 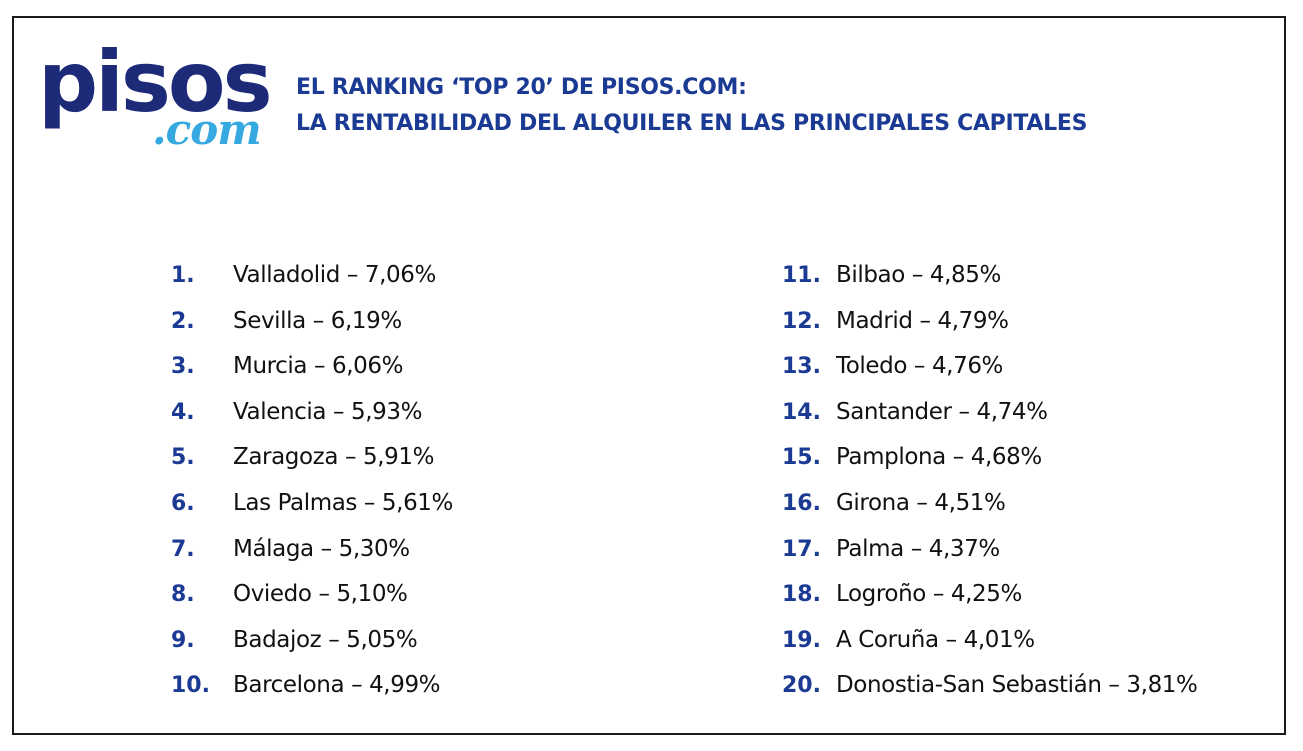 What do you see at coordinates (801, 686) in the screenshot?
I see `rank-number: 20.` at bounding box center [801, 686].